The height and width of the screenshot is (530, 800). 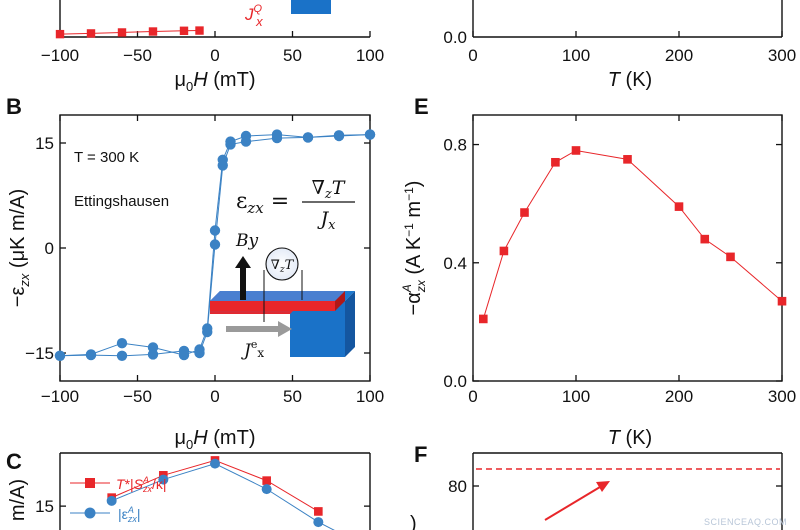 What do you see at coordinates (455, 145) in the screenshot?
I see `panel-e-y-tick-label: 0.8` at bounding box center [455, 145].